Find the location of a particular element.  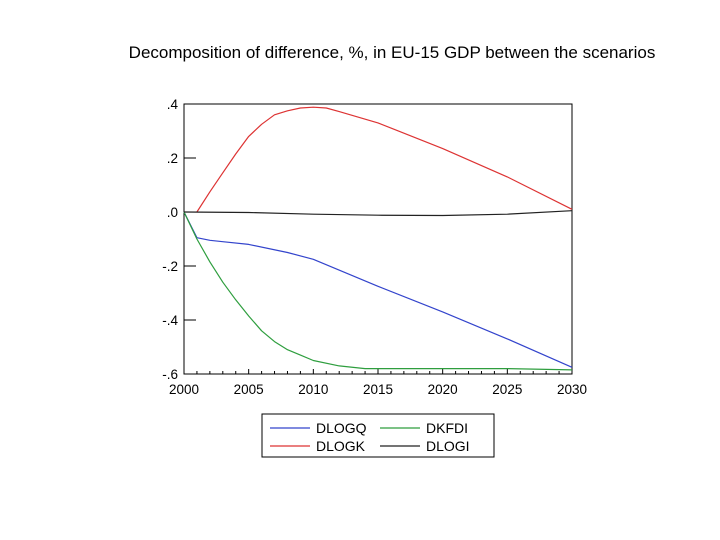

legend-label-dlogq: DLOGQ is located at coordinates (341, 428).